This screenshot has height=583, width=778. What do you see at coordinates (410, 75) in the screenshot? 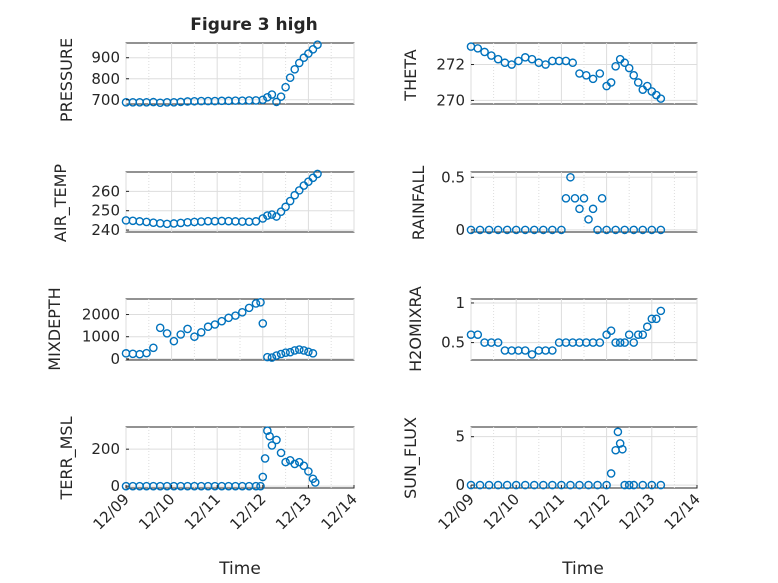
I see `ylabel-theta: THETA` at bounding box center [410, 75].